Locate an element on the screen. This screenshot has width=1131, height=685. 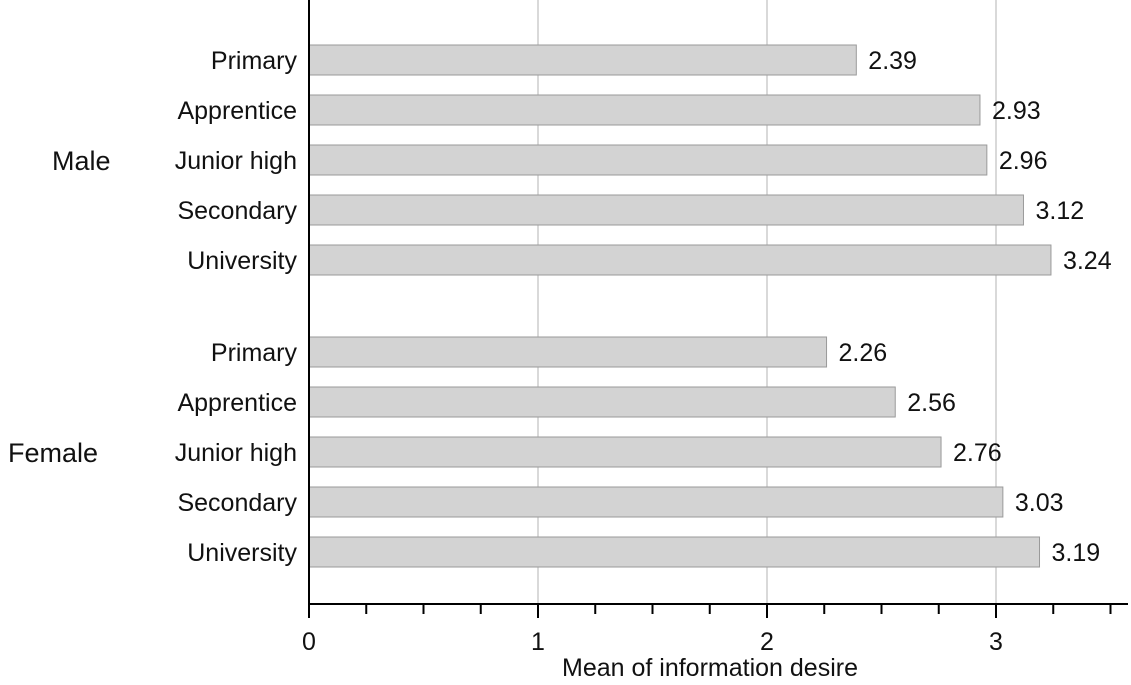
group-label-male: Male is located at coordinates (81, 161).